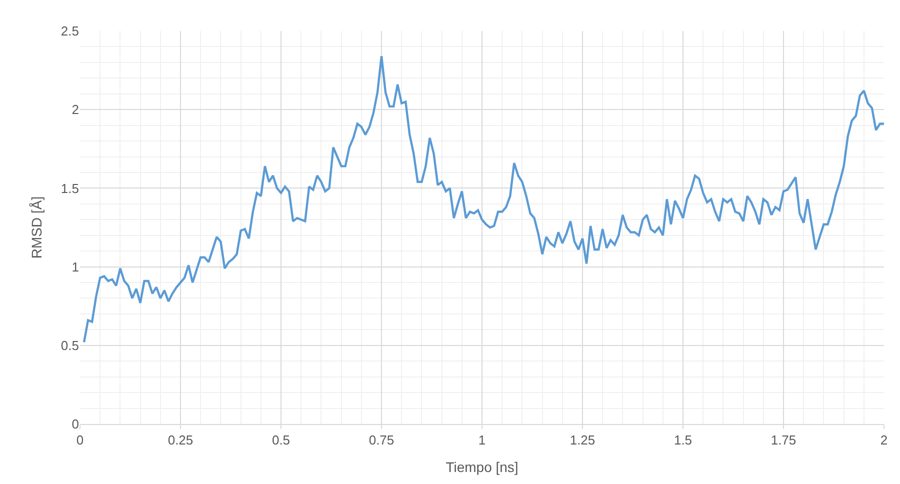 The height and width of the screenshot is (484, 900). I want to click on x-tick-label: 1.75, so click(783, 440).